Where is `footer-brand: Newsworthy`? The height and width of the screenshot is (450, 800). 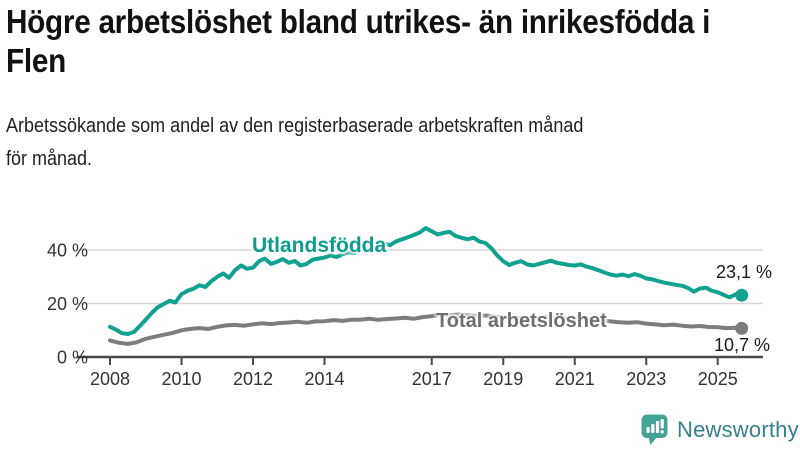 footer-brand: Newsworthy is located at coordinates (719, 429).